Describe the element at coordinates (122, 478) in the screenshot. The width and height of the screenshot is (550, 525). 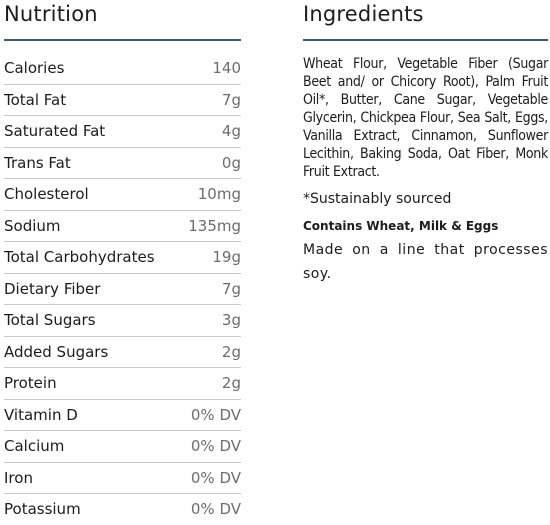
I see `nutrient-row: Iron 0% DV` at that location.